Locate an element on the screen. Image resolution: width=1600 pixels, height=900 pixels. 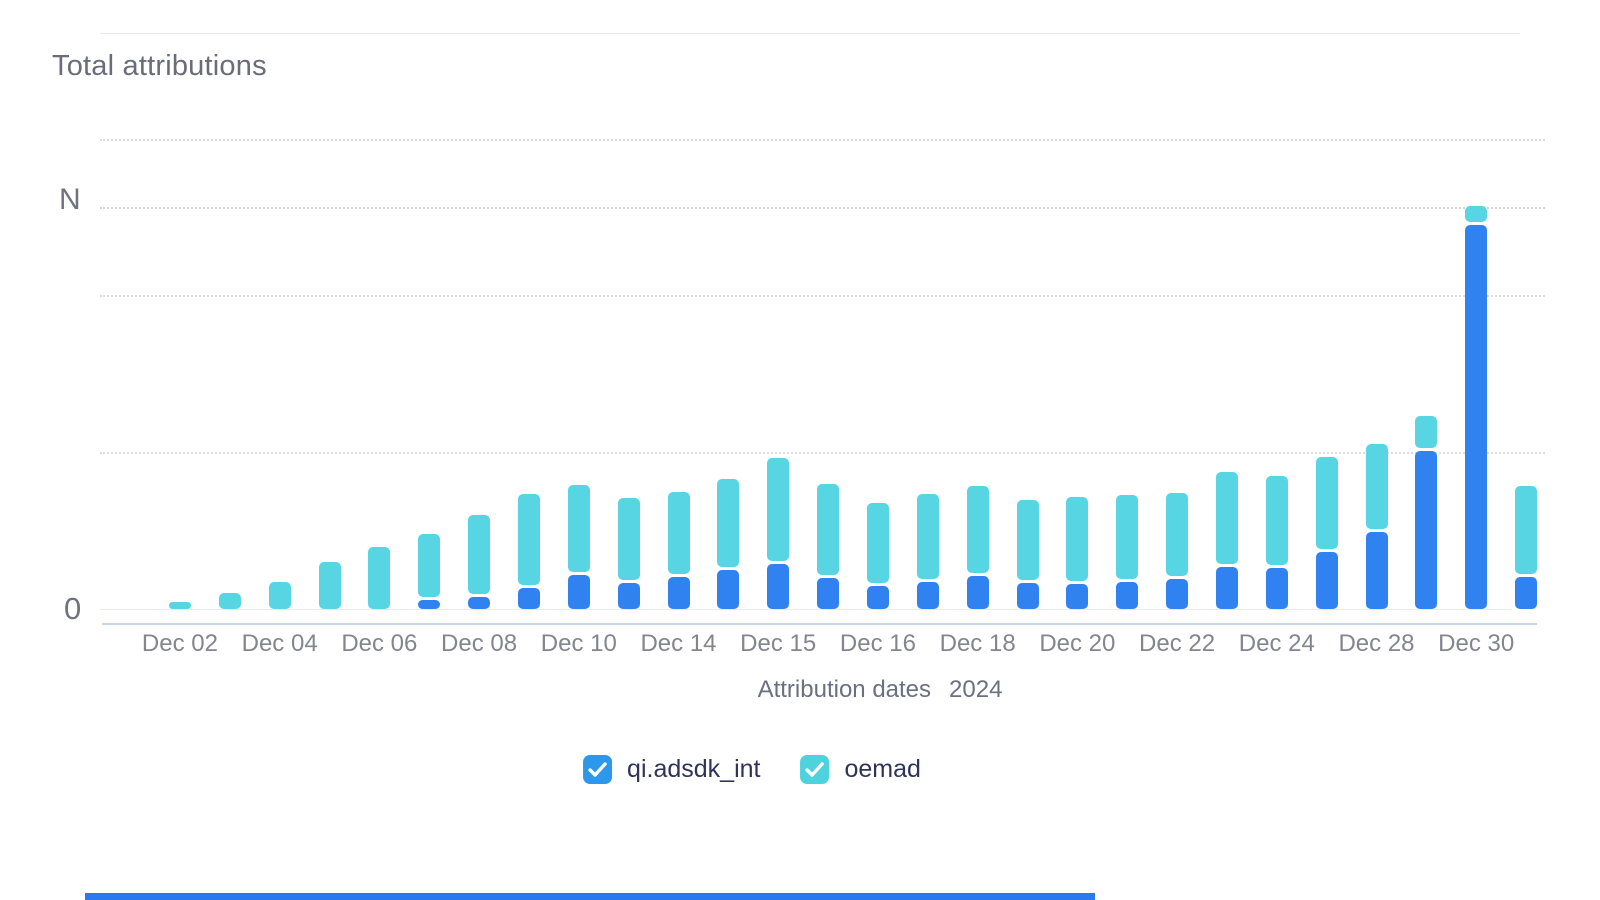
x-tick-label: Dec 24 is located at coordinates (1276, 643).